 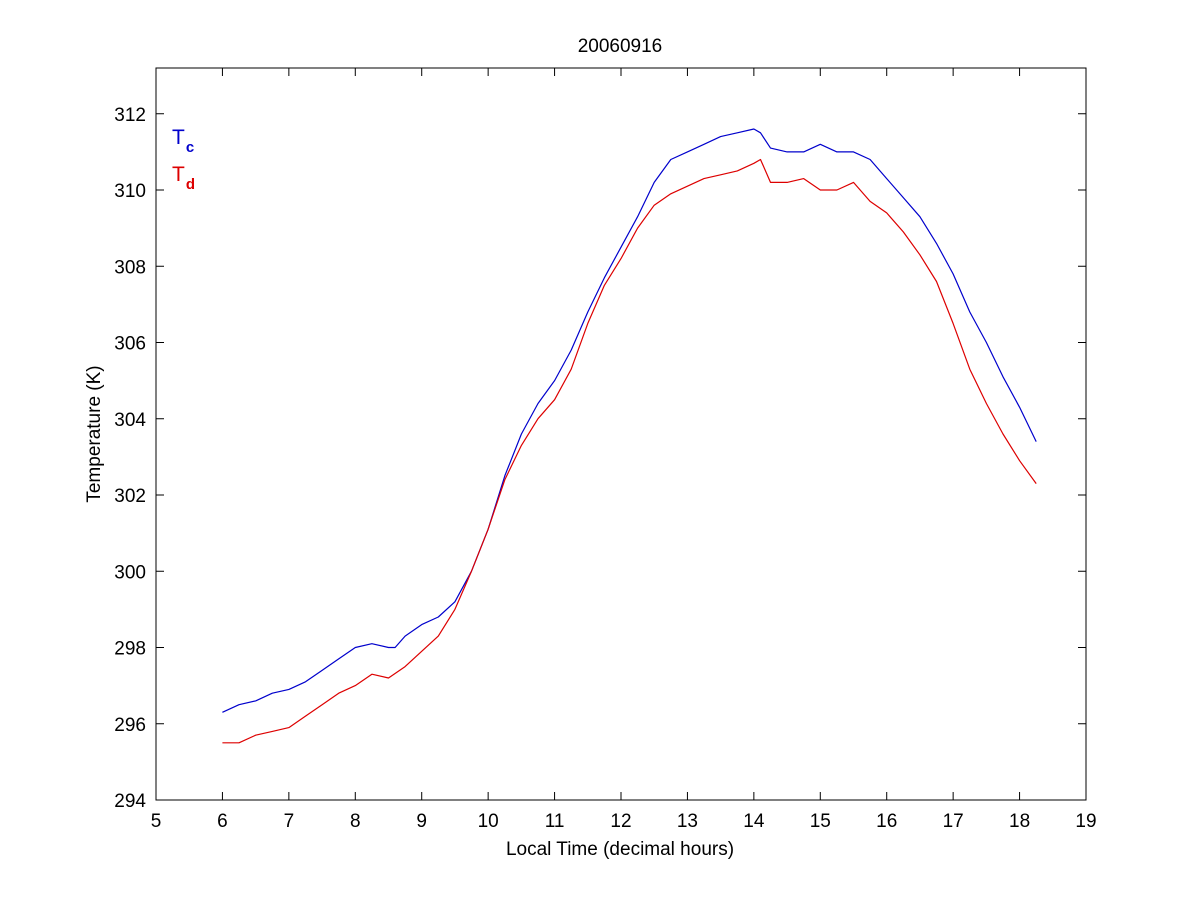 I want to click on x-tick-label: 5, so click(x=156, y=821).